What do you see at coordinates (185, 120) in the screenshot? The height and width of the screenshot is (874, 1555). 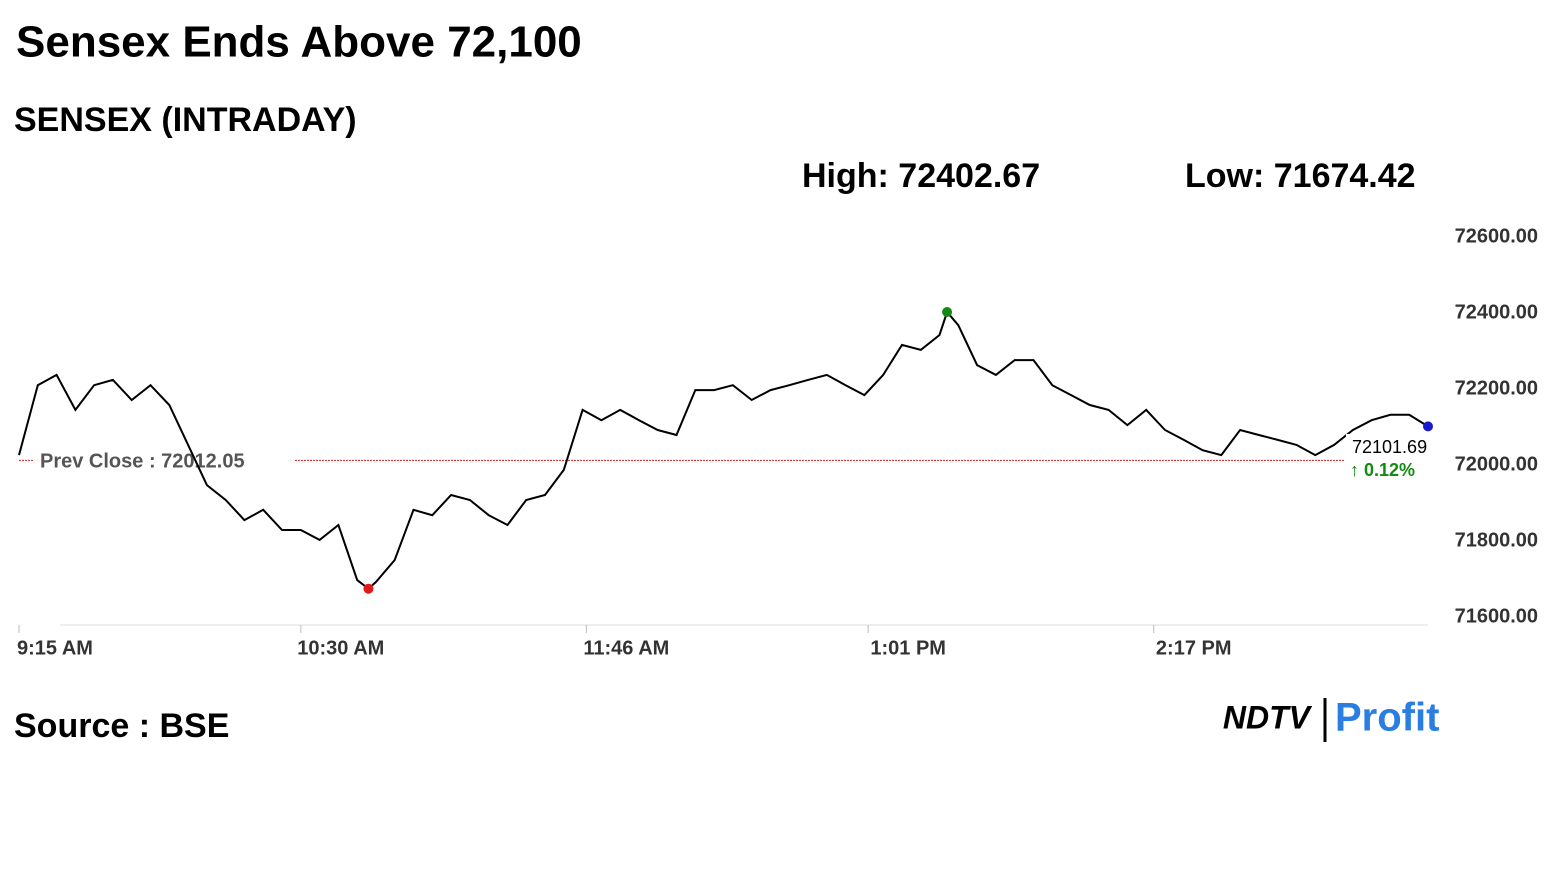 I see `chart-subtitle: SENSEX (INTRADAY)` at bounding box center [185, 120].